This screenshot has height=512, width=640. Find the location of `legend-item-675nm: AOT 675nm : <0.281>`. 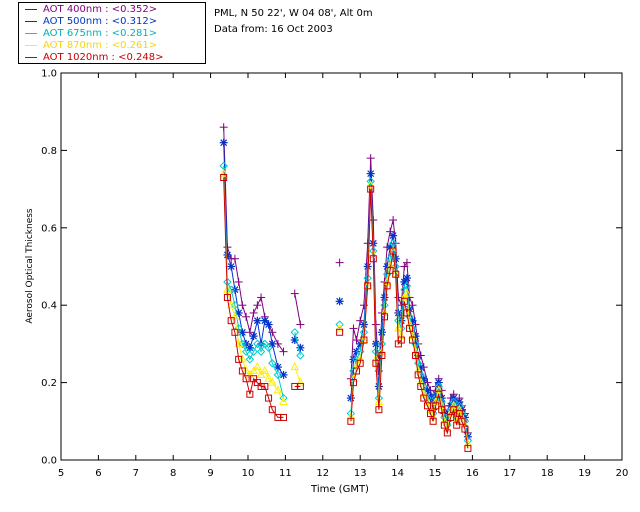

legend-item-675nm: AOT 675nm : <0.281> is located at coordinates (91, 34).